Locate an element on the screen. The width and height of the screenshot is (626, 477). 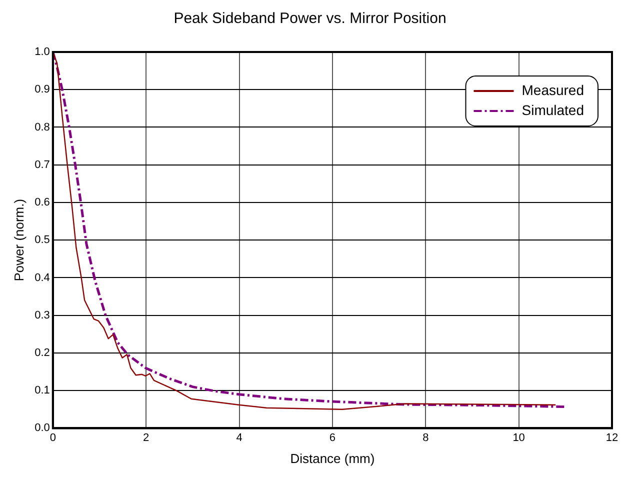
y-tick-label: 1.0 is located at coordinates (42, 52).